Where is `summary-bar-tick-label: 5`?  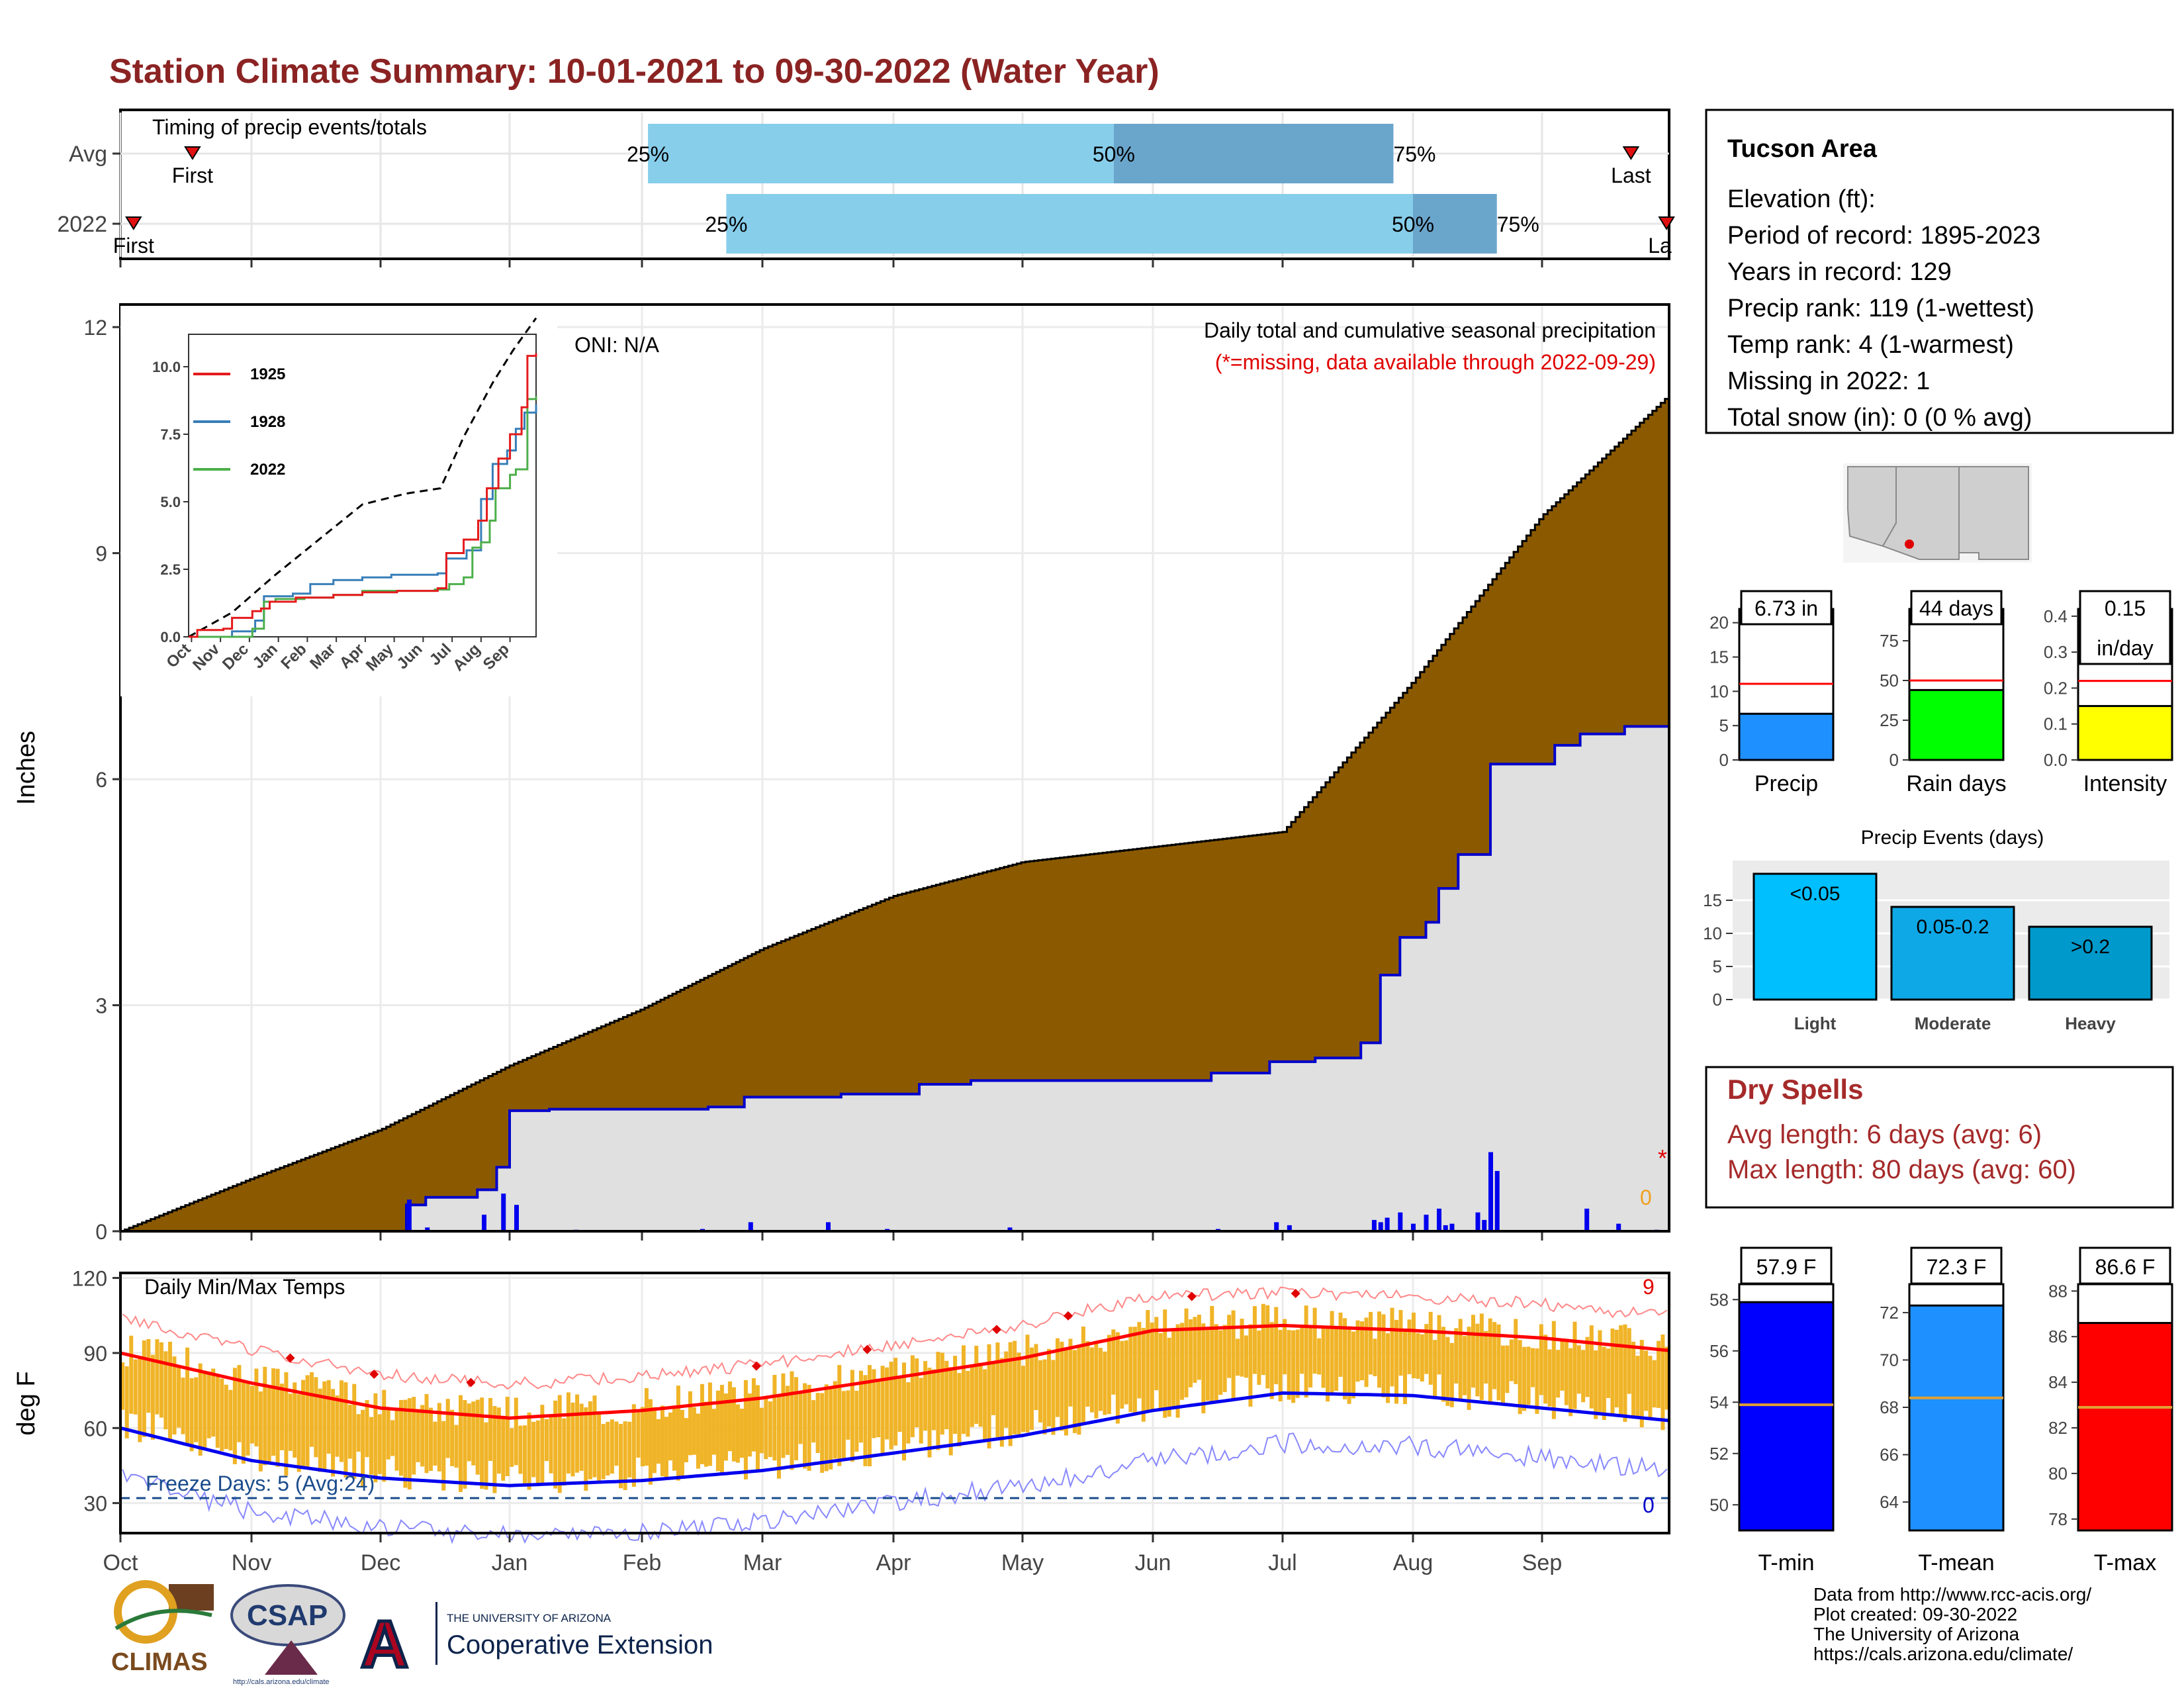 summary-bar-tick-label: 5 is located at coordinates (1724, 725).